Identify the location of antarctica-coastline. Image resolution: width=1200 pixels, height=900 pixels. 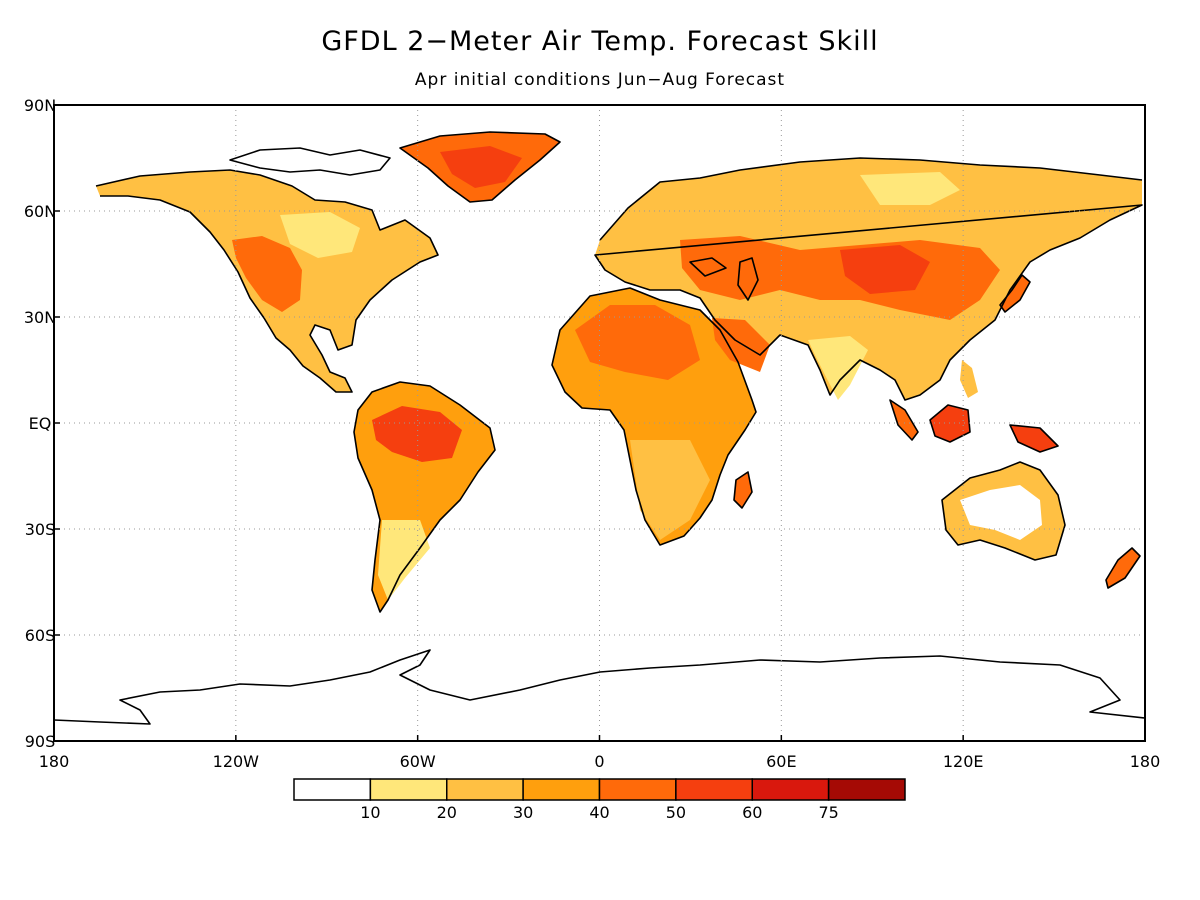
(599, 687).